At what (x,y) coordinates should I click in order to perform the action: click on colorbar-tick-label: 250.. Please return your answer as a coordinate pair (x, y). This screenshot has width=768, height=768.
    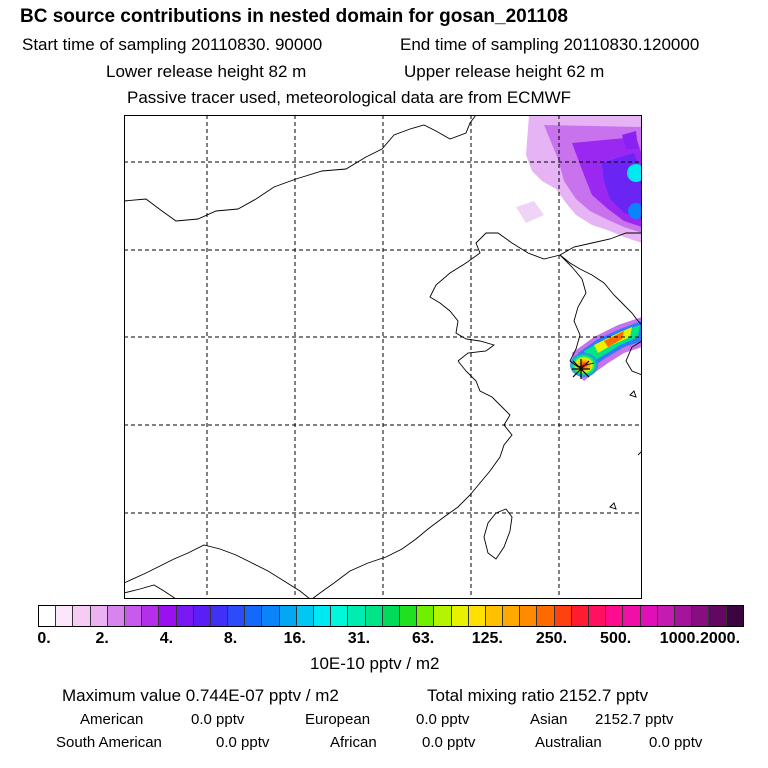
    Looking at the image, I should click on (551, 638).